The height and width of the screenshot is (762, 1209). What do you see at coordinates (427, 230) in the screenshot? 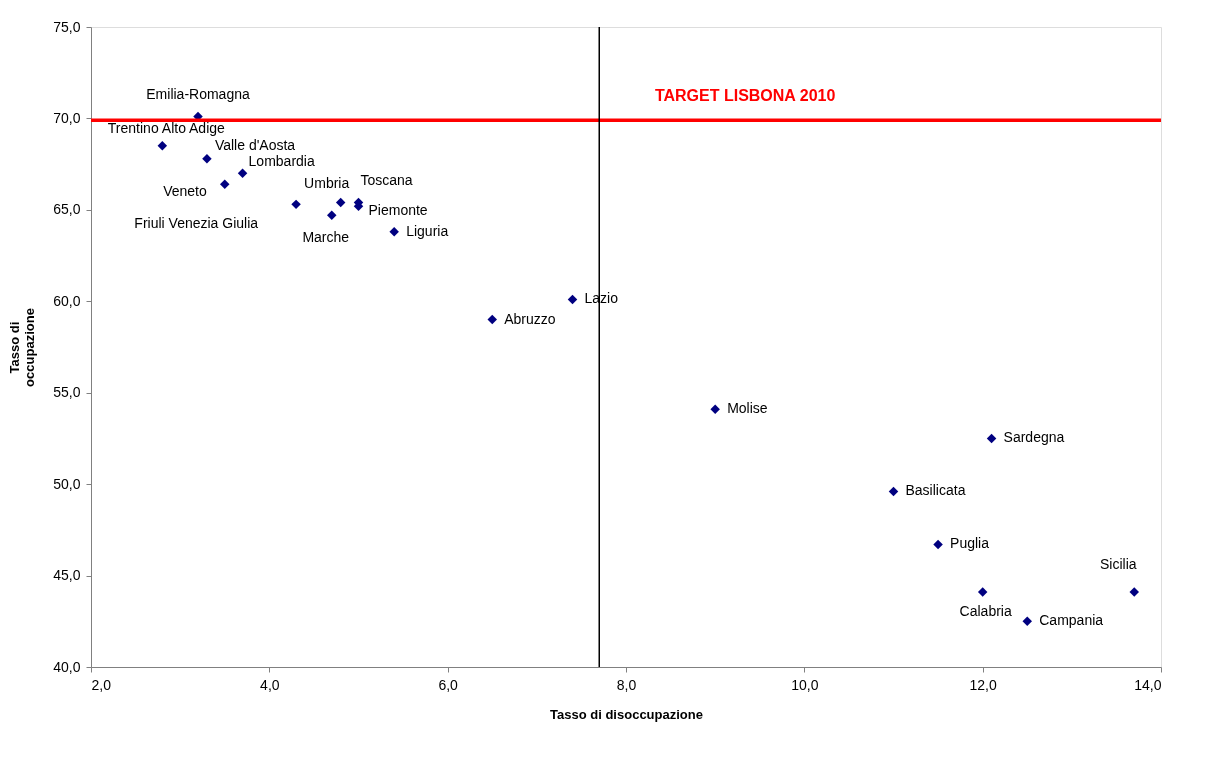
I see `annotation: Liguria` at bounding box center [427, 230].